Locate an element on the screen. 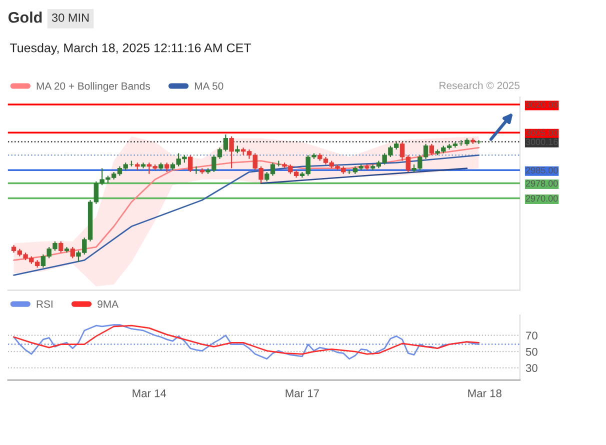  y-tick-label: 2970.00 is located at coordinates (542, 198).